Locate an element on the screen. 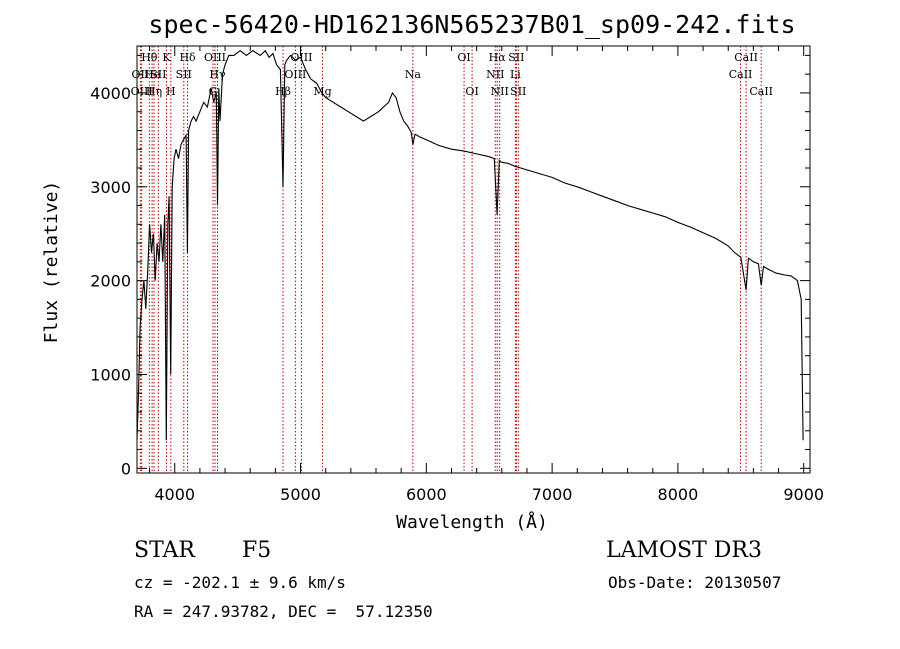 The height and width of the screenshot is (649, 900). y-tick-label-2: 2000 is located at coordinates (110, 281).